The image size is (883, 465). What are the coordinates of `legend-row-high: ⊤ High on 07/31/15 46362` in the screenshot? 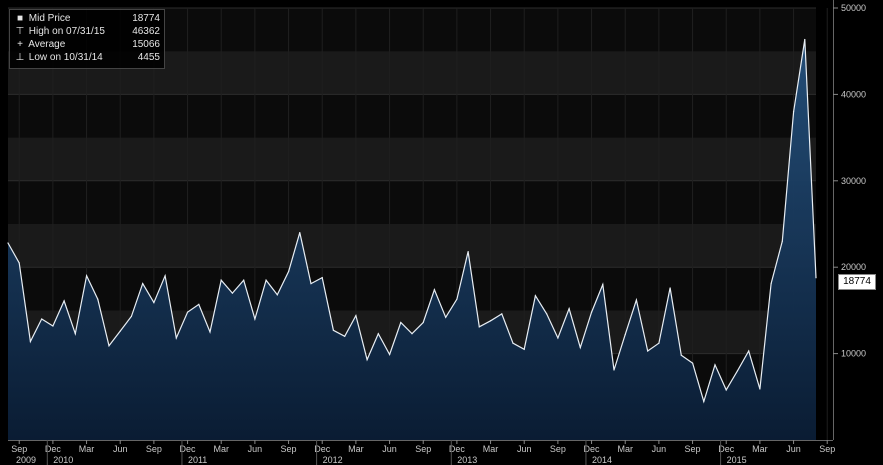 It's located at (87, 31).